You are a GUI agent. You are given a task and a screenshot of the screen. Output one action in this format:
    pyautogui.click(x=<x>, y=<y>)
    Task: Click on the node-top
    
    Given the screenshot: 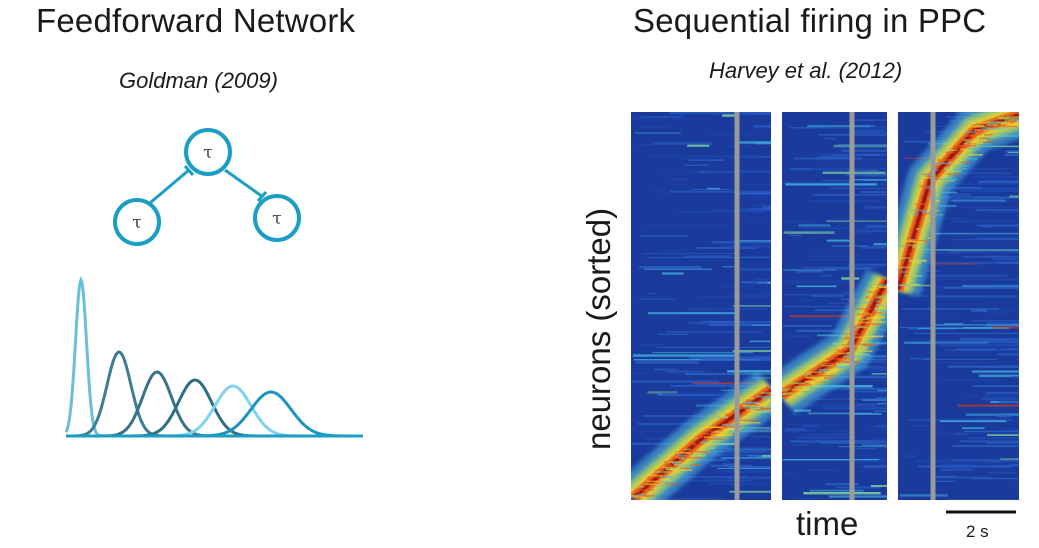 What is the action you would take?
    pyautogui.click(x=208, y=152)
    